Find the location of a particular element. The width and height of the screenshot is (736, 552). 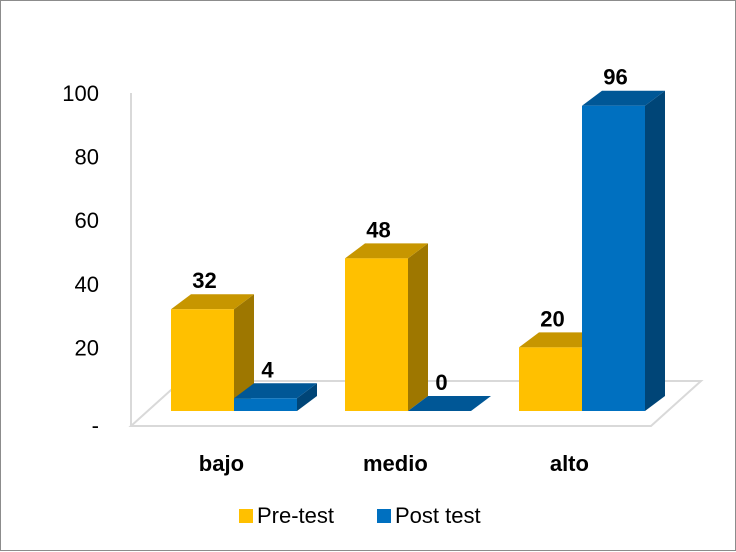

y-tick-label: - is located at coordinates (95, 425).